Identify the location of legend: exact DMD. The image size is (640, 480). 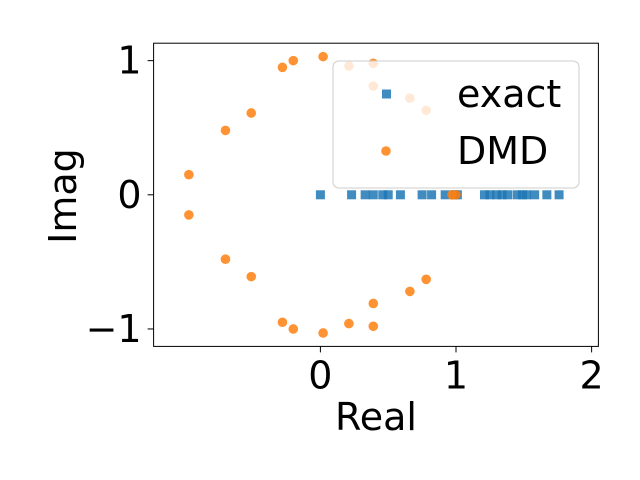
(456, 124).